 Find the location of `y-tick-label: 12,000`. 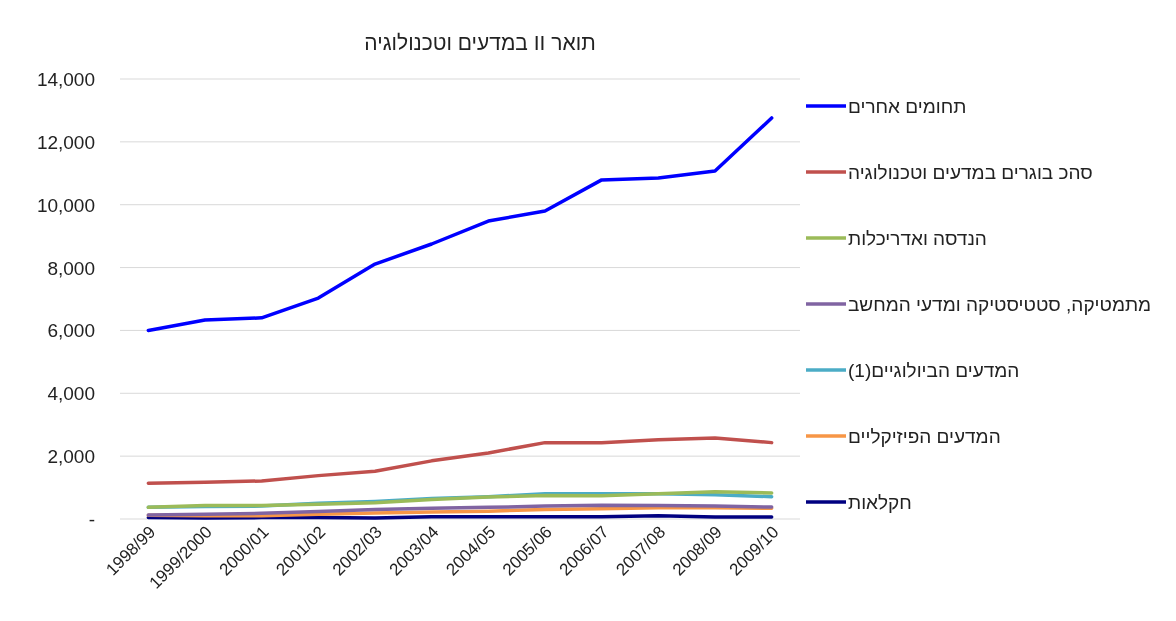

y-tick-label: 12,000 is located at coordinates (65, 142).